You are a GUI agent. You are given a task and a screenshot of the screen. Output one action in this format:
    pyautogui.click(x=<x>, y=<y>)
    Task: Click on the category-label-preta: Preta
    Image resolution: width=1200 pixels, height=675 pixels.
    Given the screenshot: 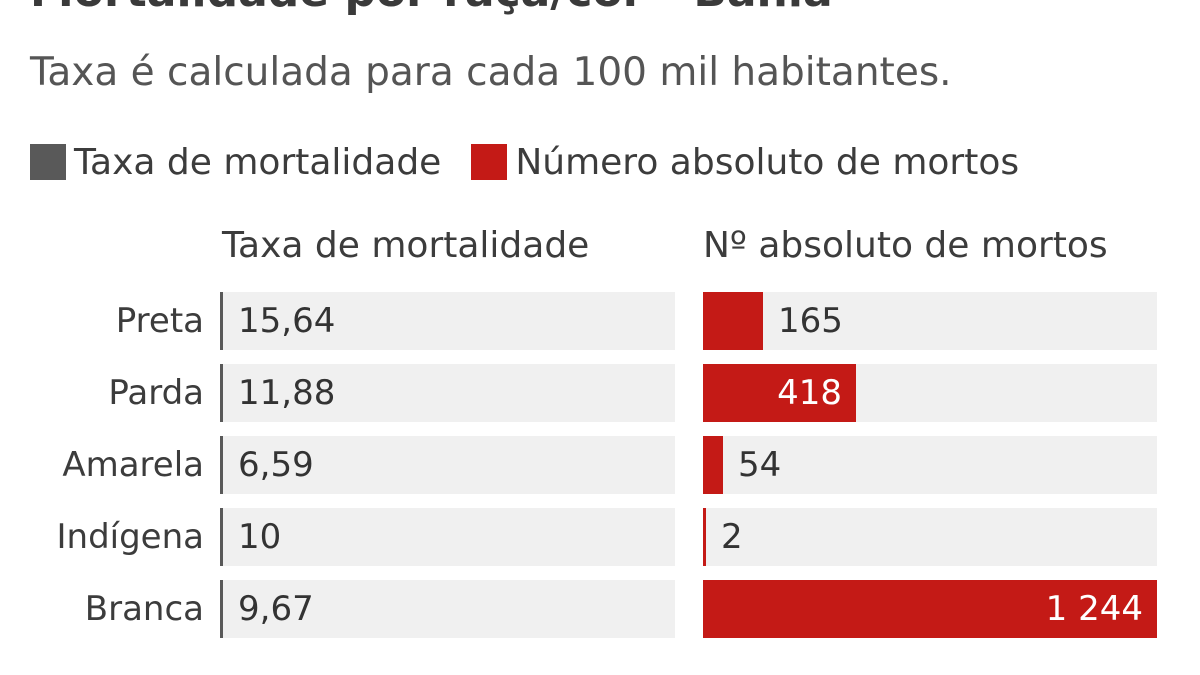 What is the action you would take?
    pyautogui.click(x=159, y=321)
    